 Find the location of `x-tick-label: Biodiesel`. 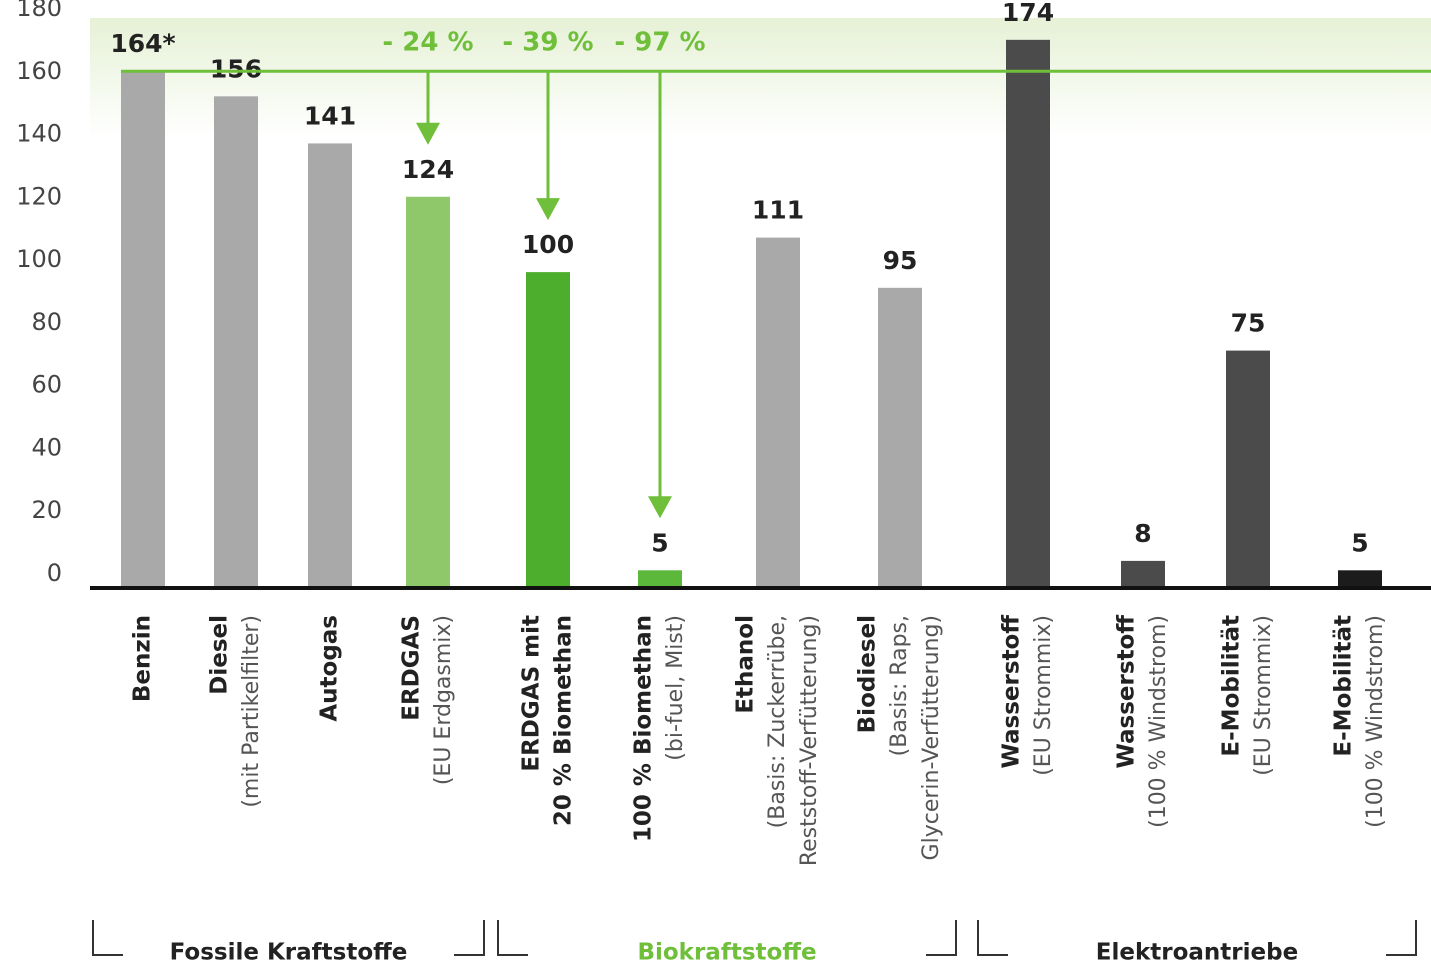

x-tick-label: Biodiesel is located at coordinates (868, 674).